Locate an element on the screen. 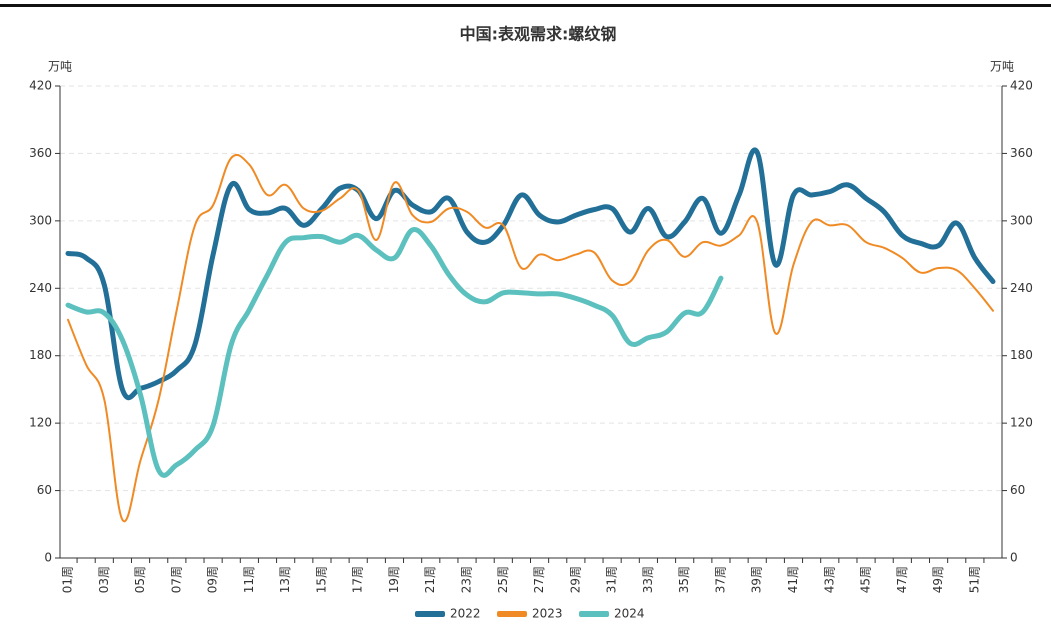 Image resolution: width=1051 pixels, height=638 pixels. x-tick-label: 09周 is located at coordinates (213, 579).